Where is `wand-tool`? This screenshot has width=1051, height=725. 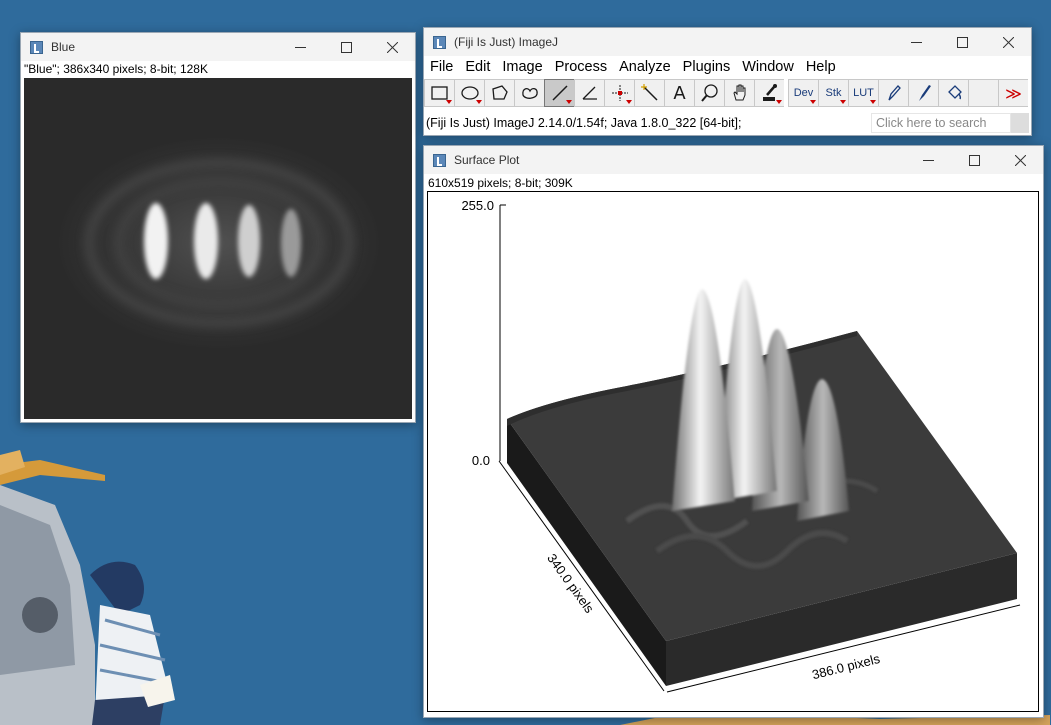 wand-tool is located at coordinates (649, 93).